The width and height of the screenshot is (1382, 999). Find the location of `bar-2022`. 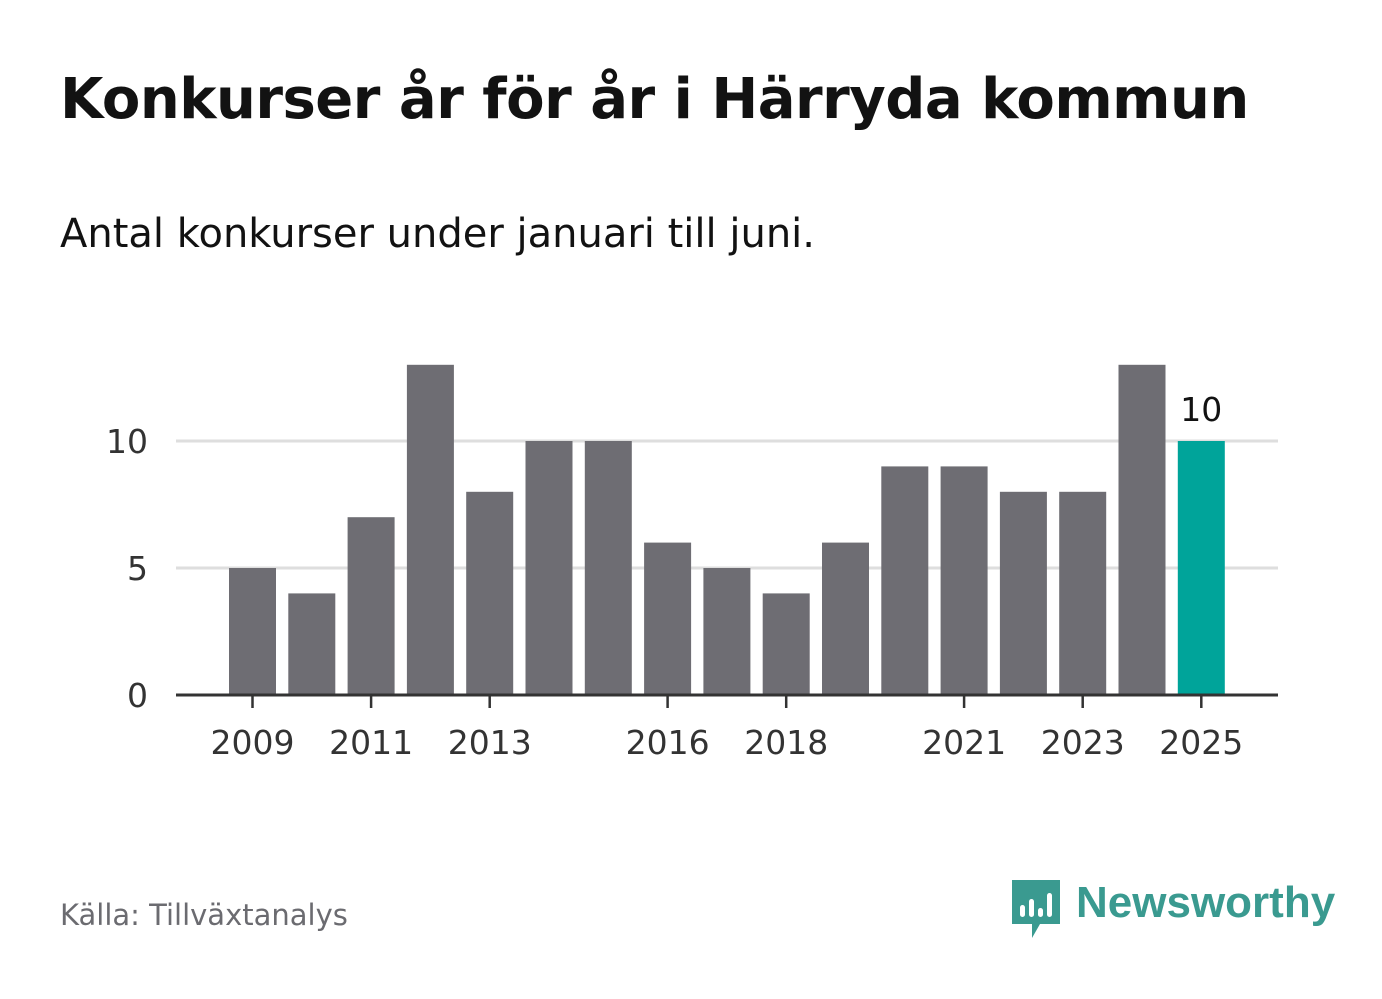

bar-2022 is located at coordinates (1023, 593).